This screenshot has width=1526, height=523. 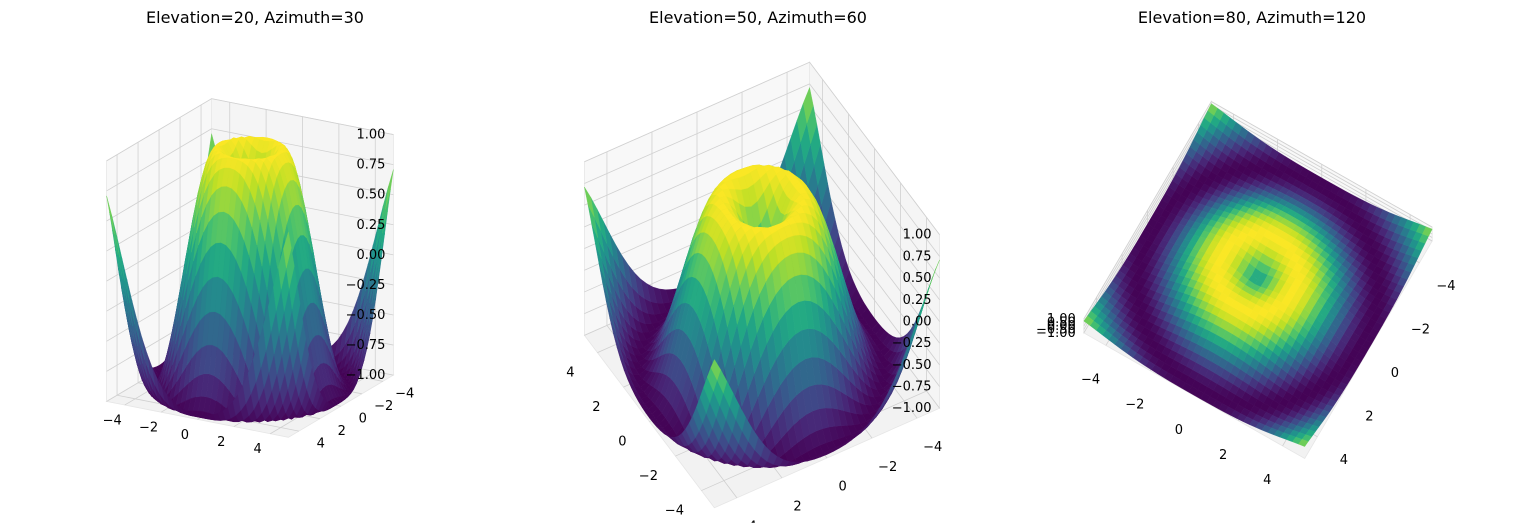 What do you see at coordinates (1252, 17) in the screenshot?
I see `subplot-3-title: Elevation=80, Azimuth=120` at bounding box center [1252, 17].